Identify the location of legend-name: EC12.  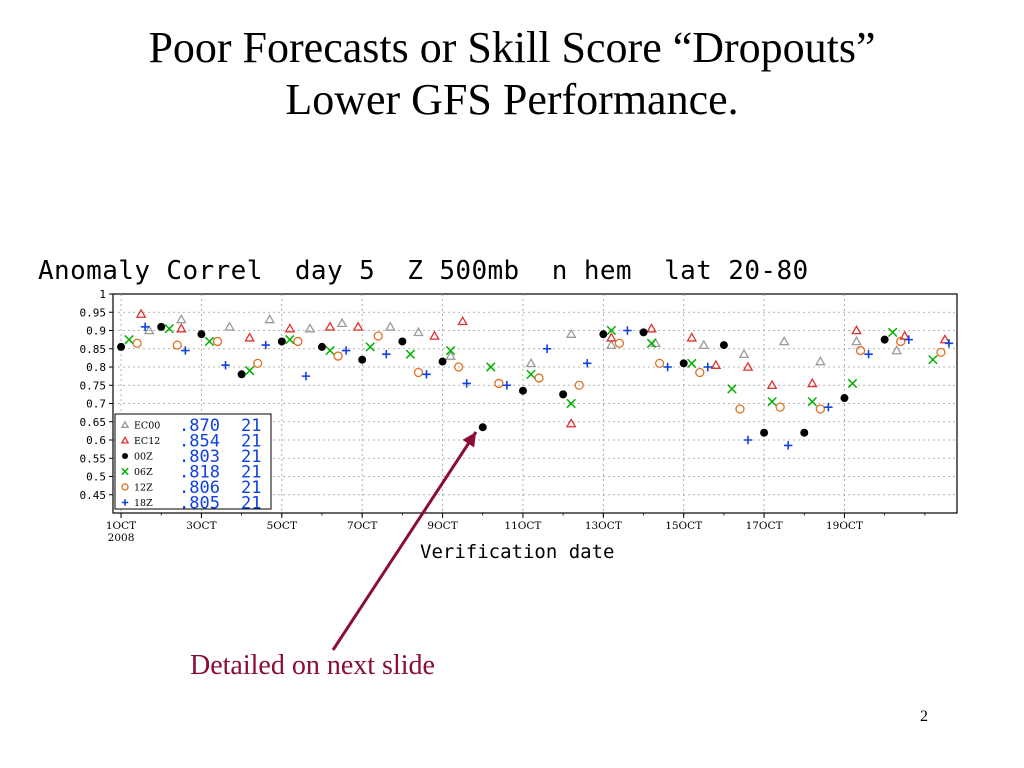
(147, 441).